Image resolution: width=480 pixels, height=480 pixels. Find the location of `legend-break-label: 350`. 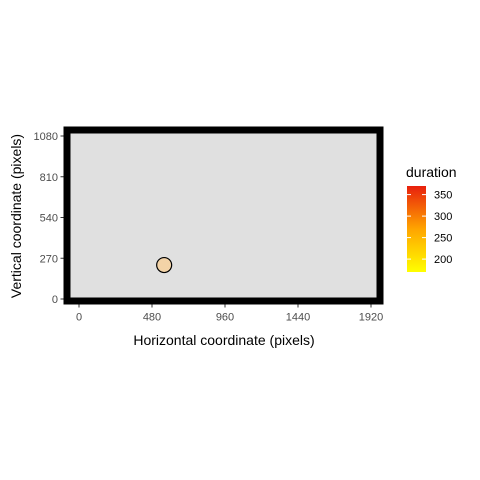

legend-break-label: 350 is located at coordinates (443, 196).